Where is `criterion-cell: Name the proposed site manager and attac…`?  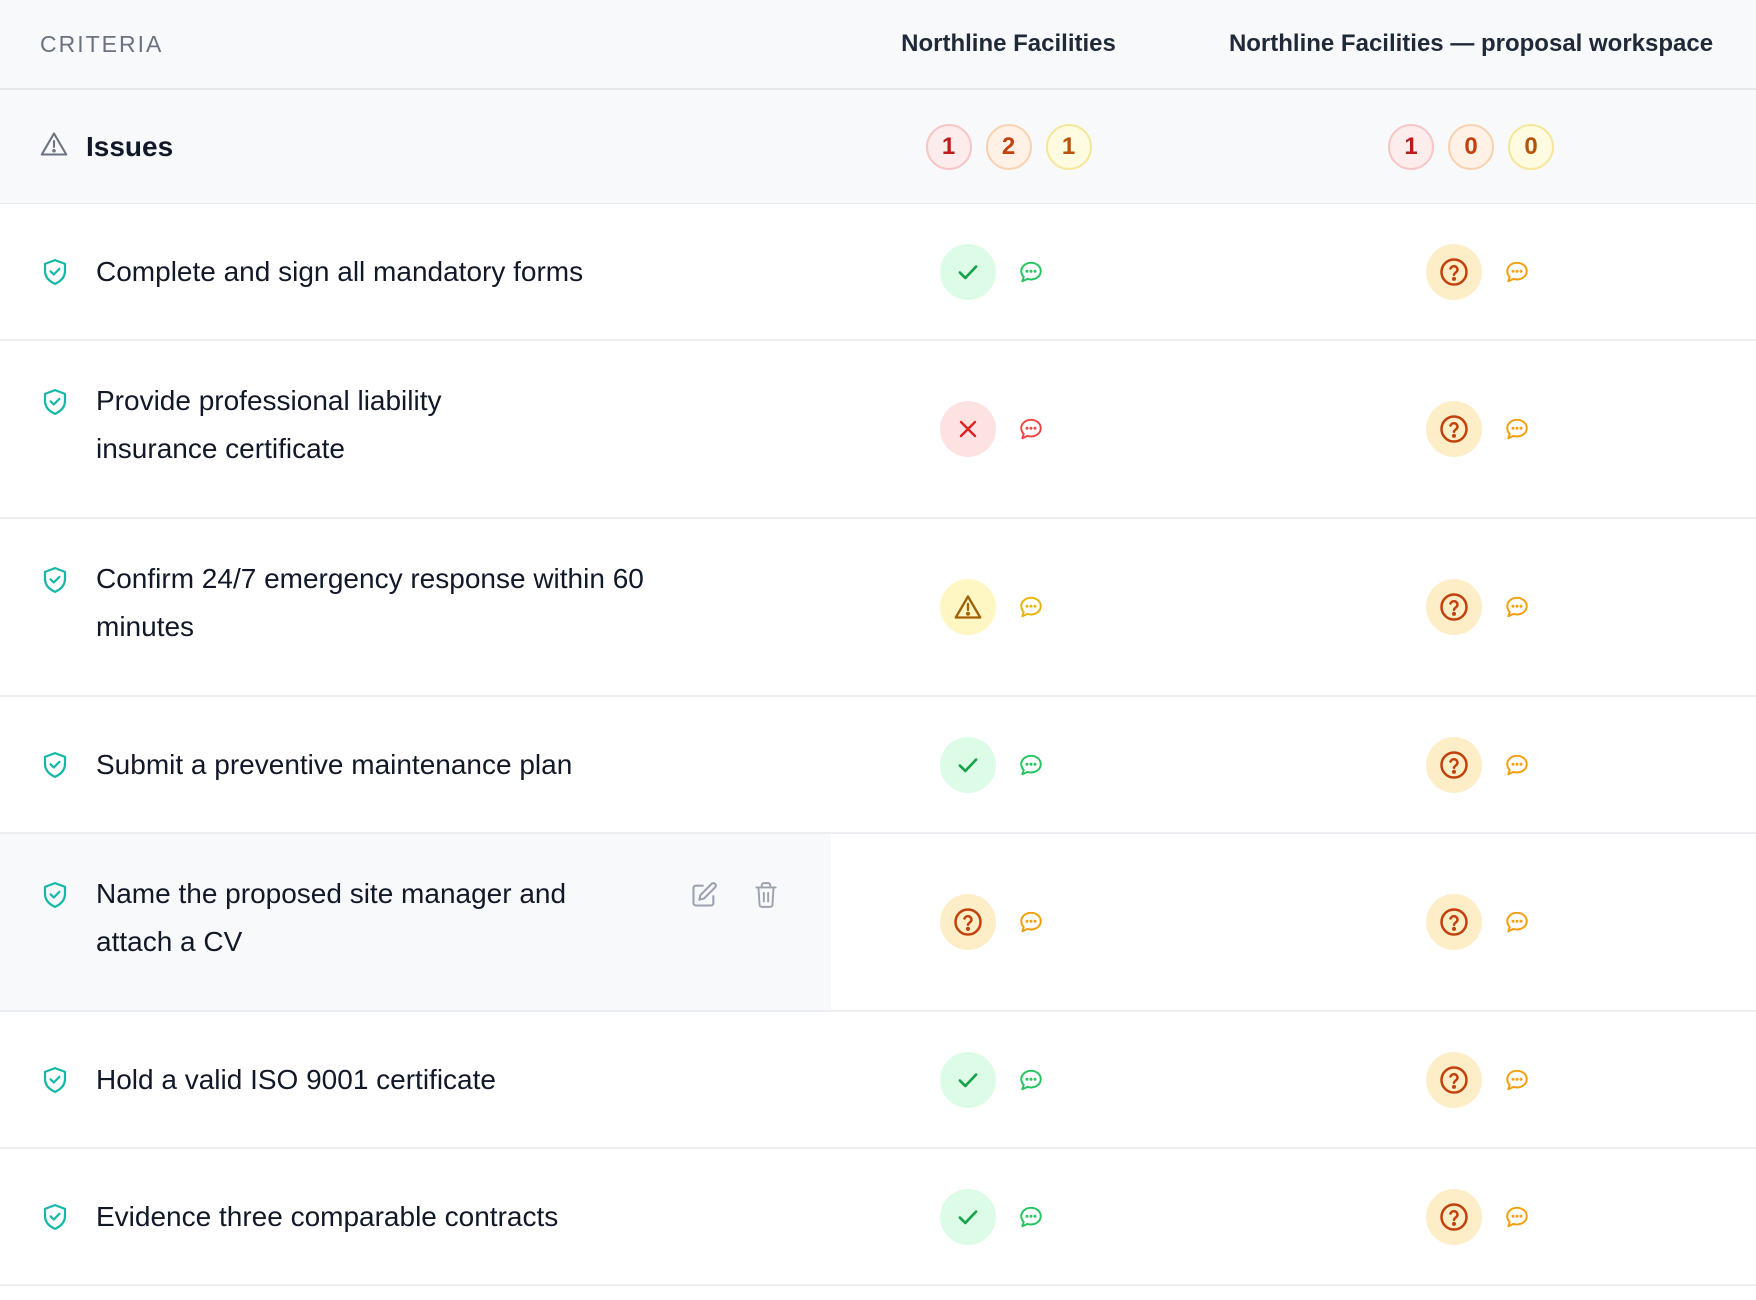 criterion-cell: Name the proposed site manager and attac… is located at coordinates (415, 922).